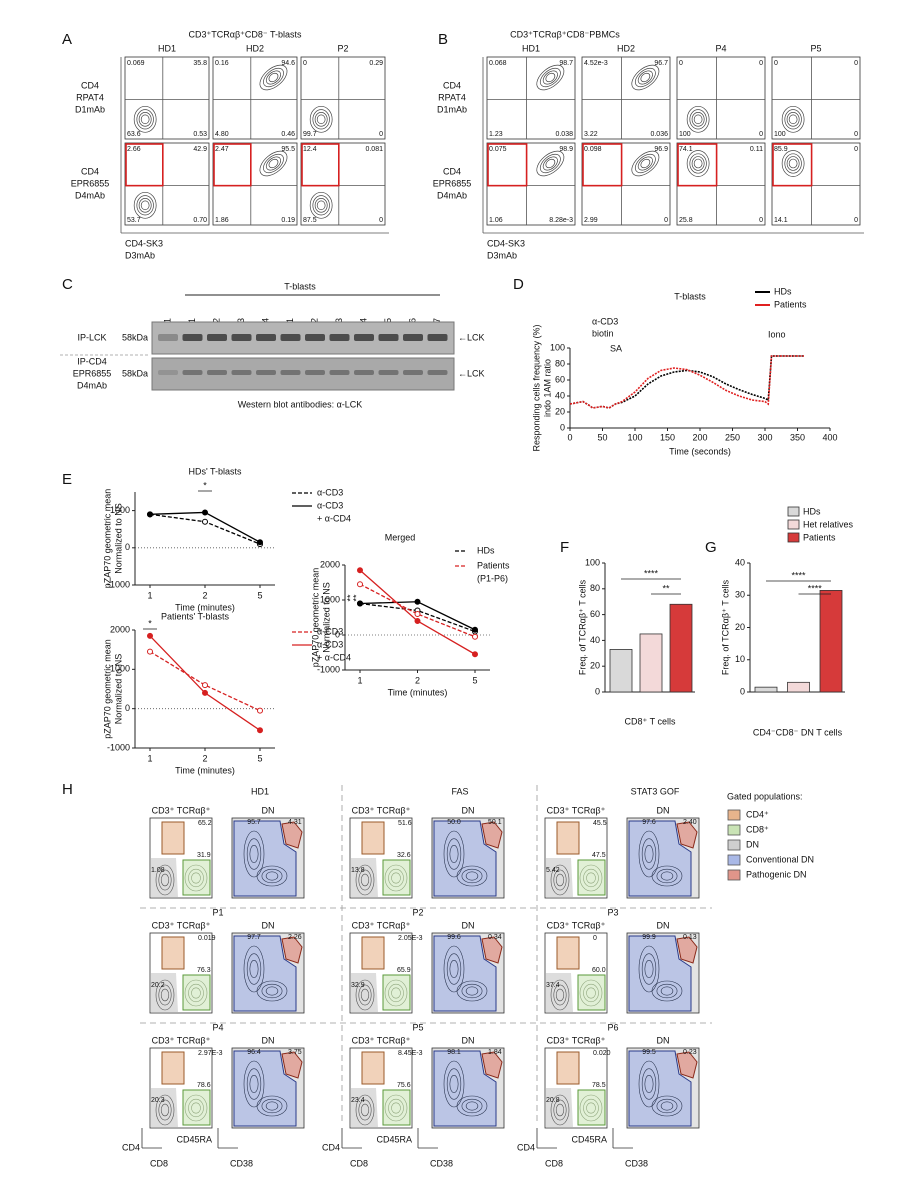 The height and width of the screenshot is (1200, 914). Describe the element at coordinates (265, 973) in the screenshot. I see `conventional-dn-gate` at that location.